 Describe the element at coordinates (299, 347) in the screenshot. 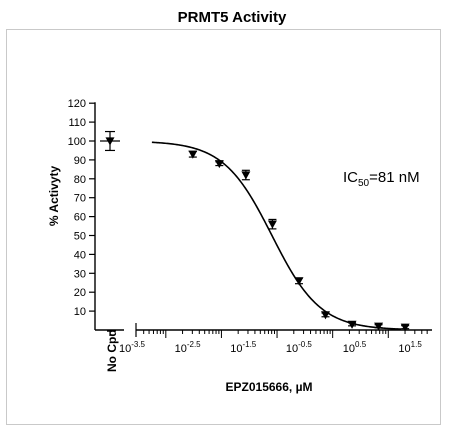

I see `x-tick-label: 10-0.5` at that location.